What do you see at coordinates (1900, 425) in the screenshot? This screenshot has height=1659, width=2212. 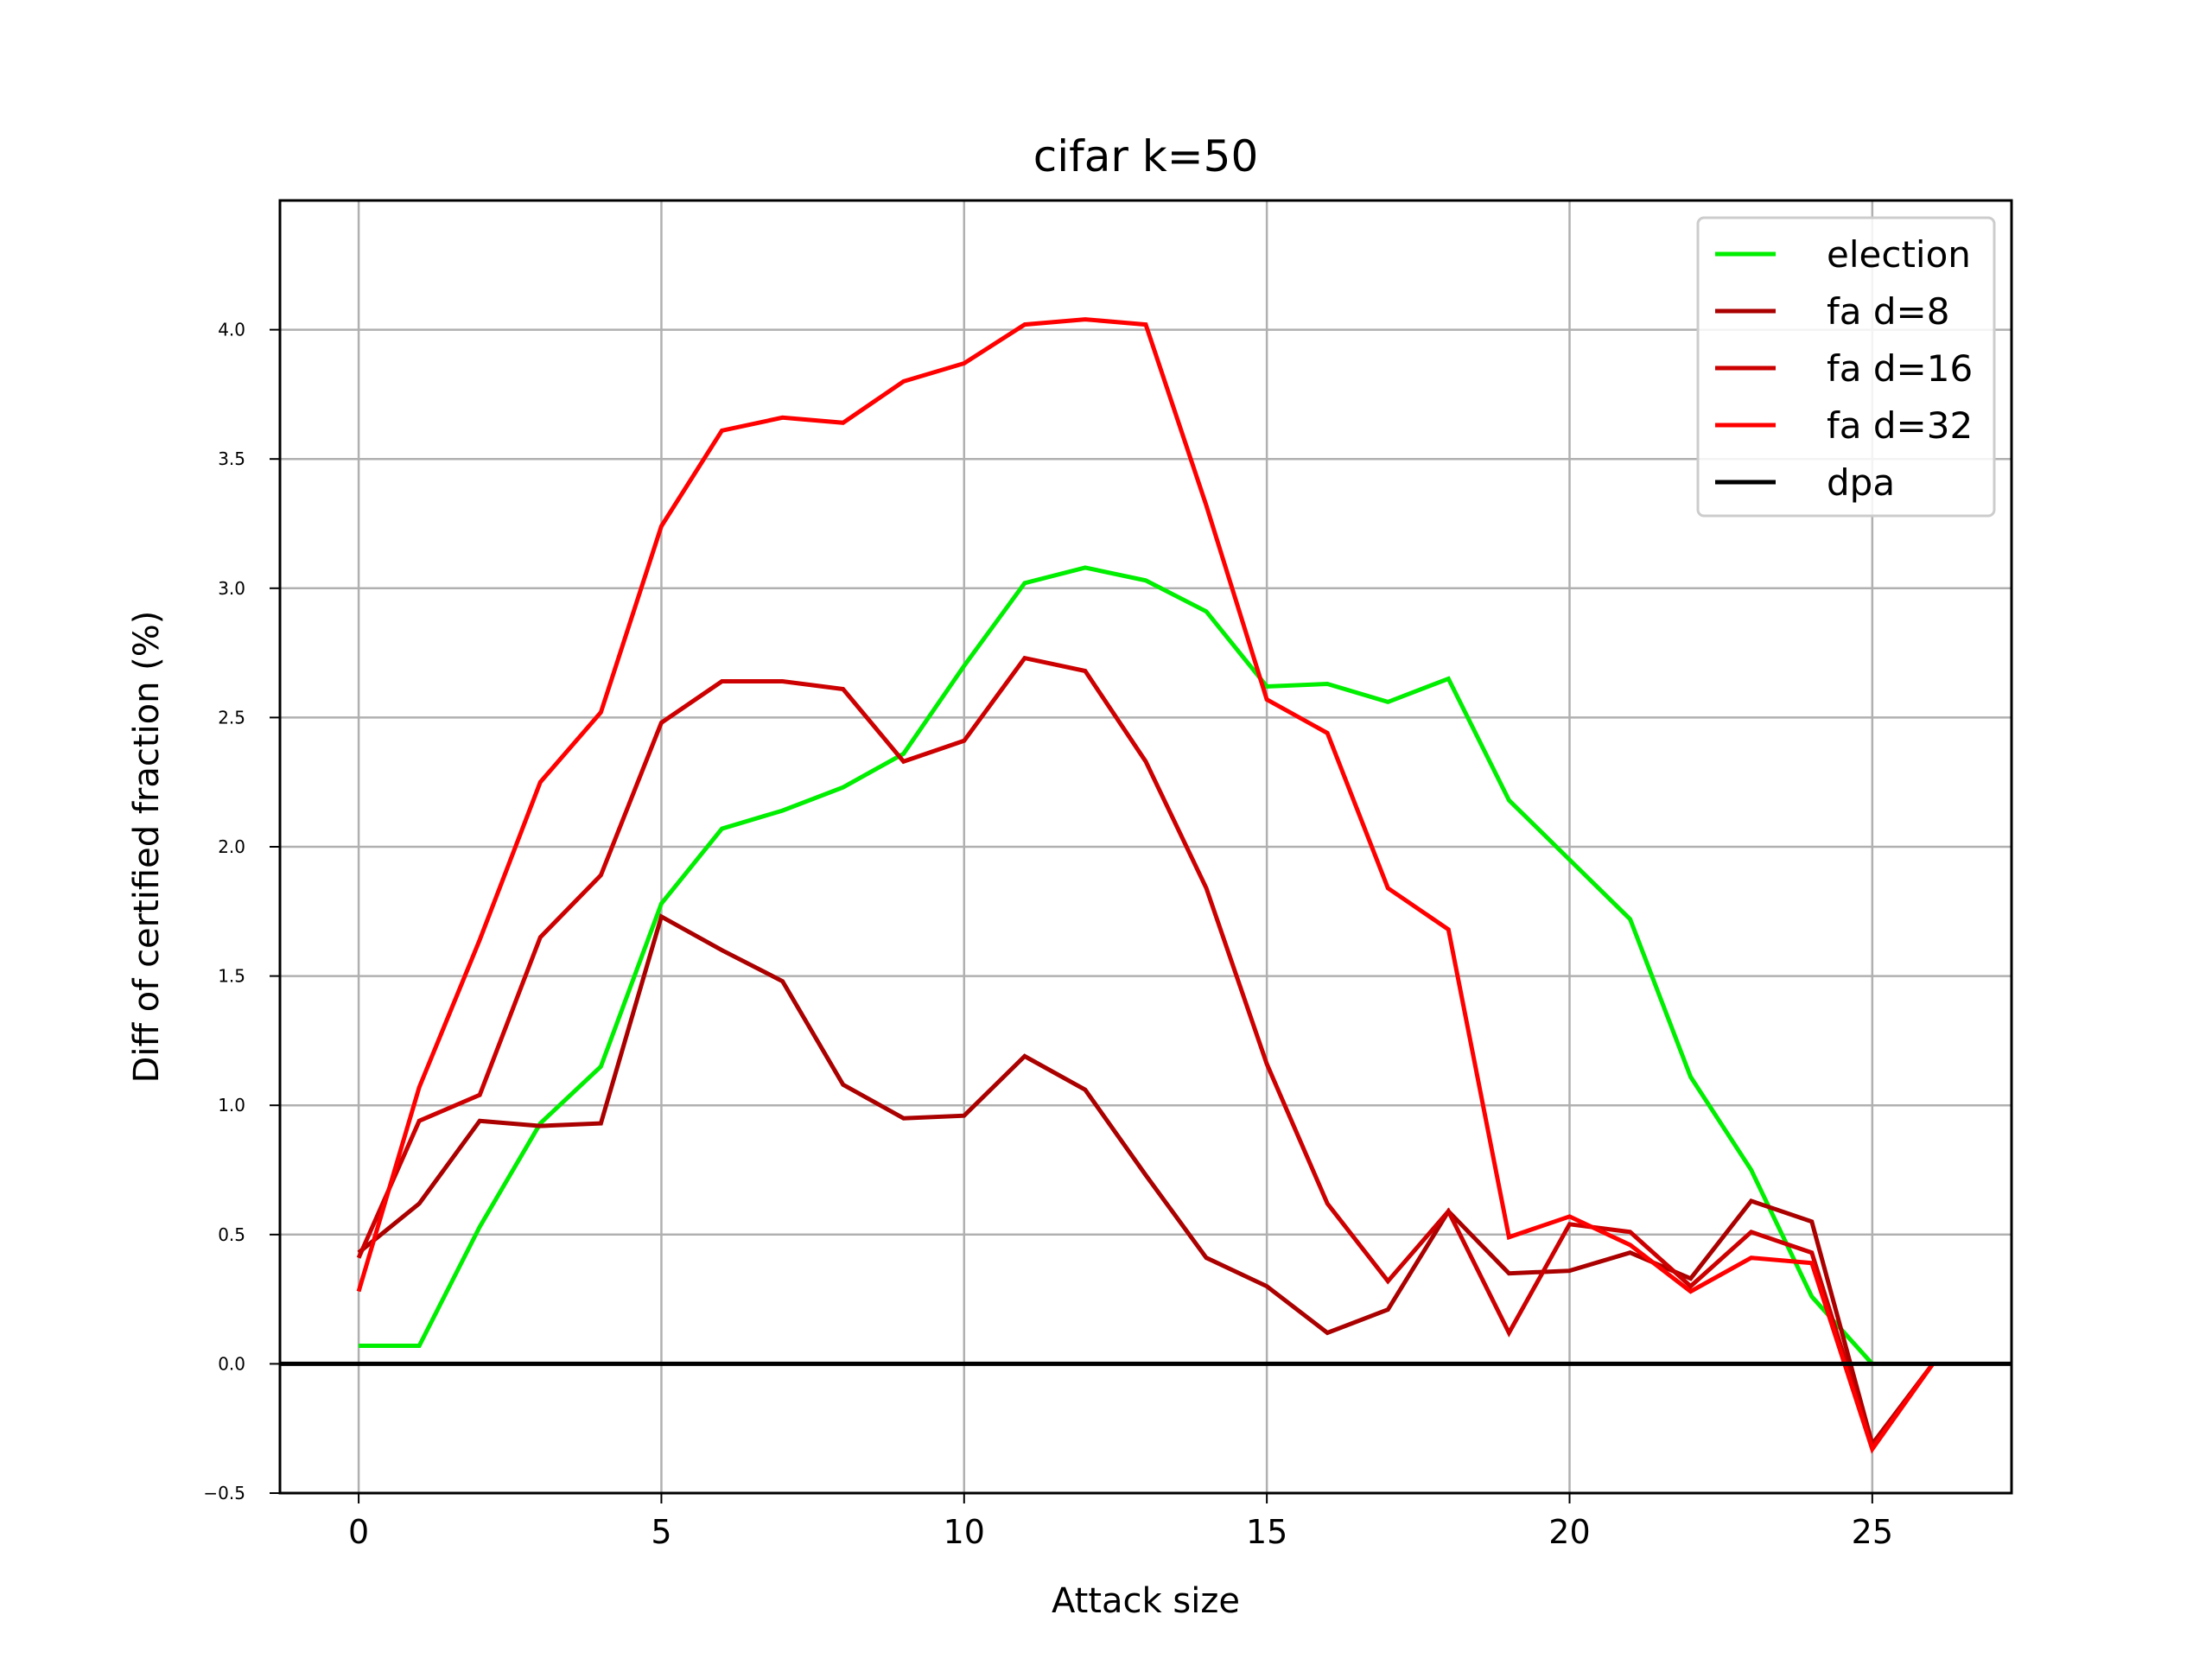 I see `legend-label-fa-d-32: fa d=32` at bounding box center [1900, 425].